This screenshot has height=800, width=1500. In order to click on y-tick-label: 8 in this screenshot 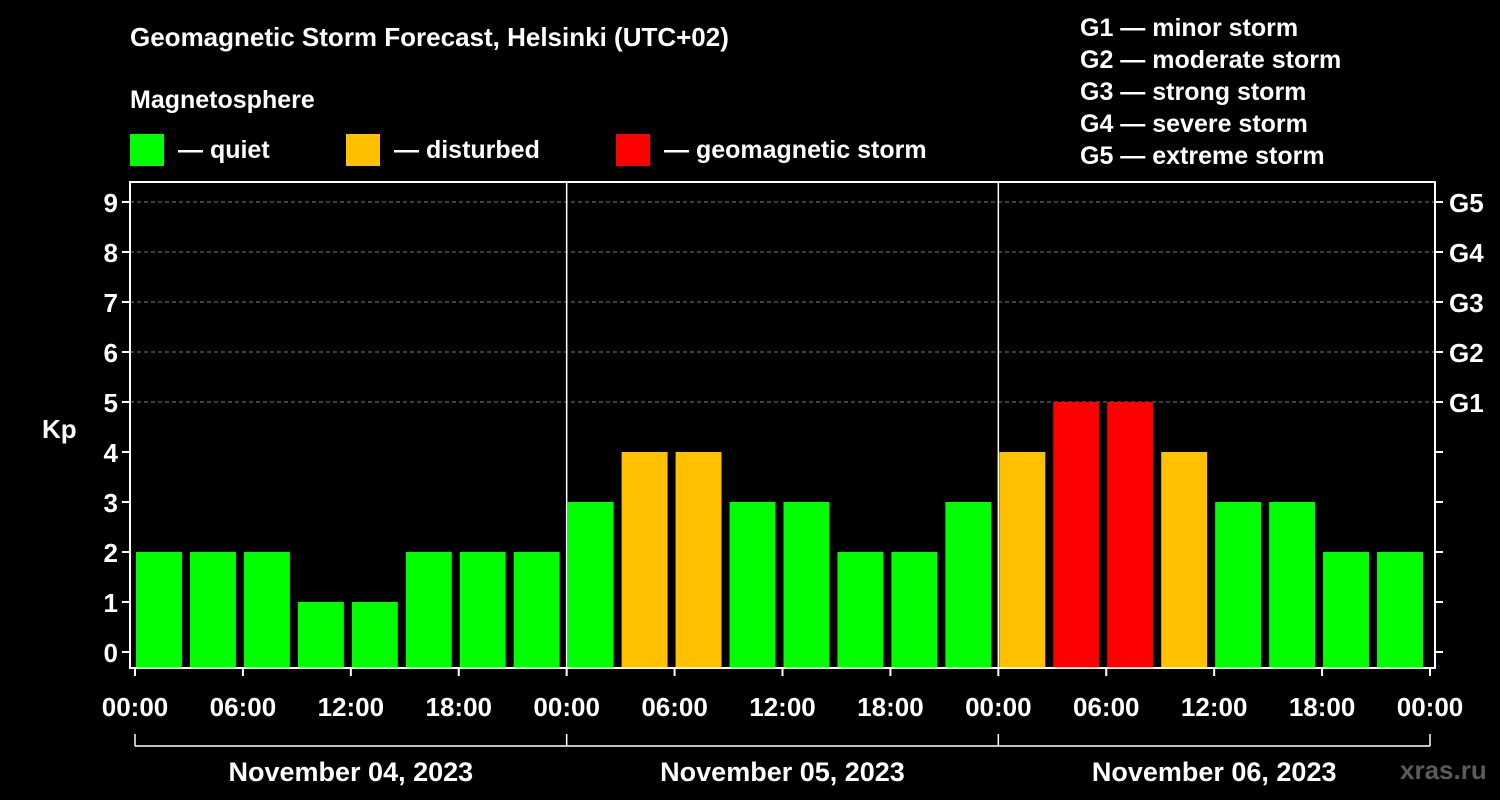, I will do `click(111, 253)`.